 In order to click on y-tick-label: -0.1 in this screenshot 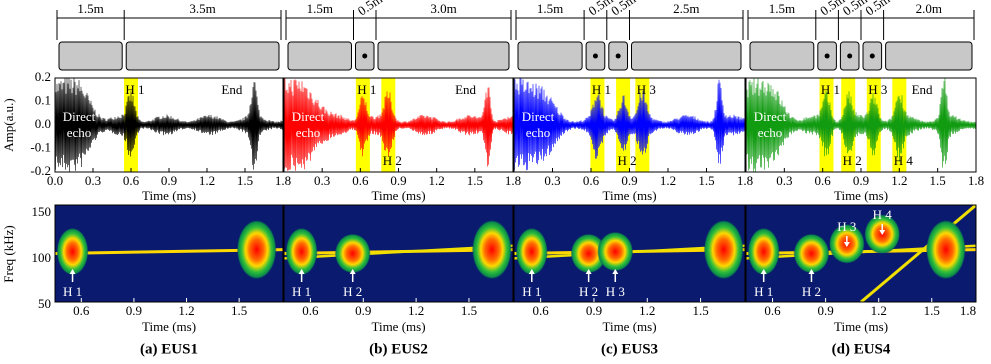, I will do `click(40, 146)`.